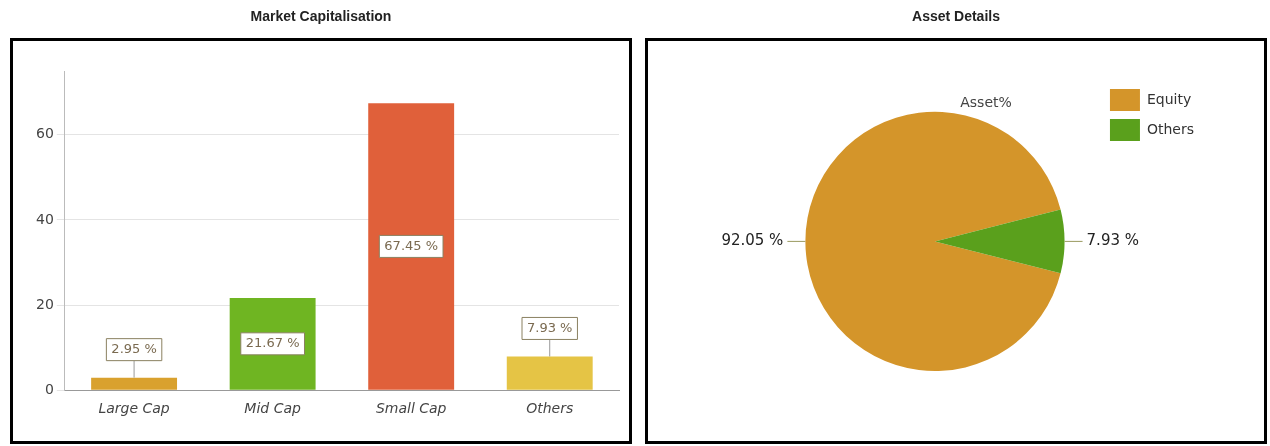  What do you see at coordinates (1170, 128) in the screenshot?
I see `legend-label: Others` at bounding box center [1170, 128].